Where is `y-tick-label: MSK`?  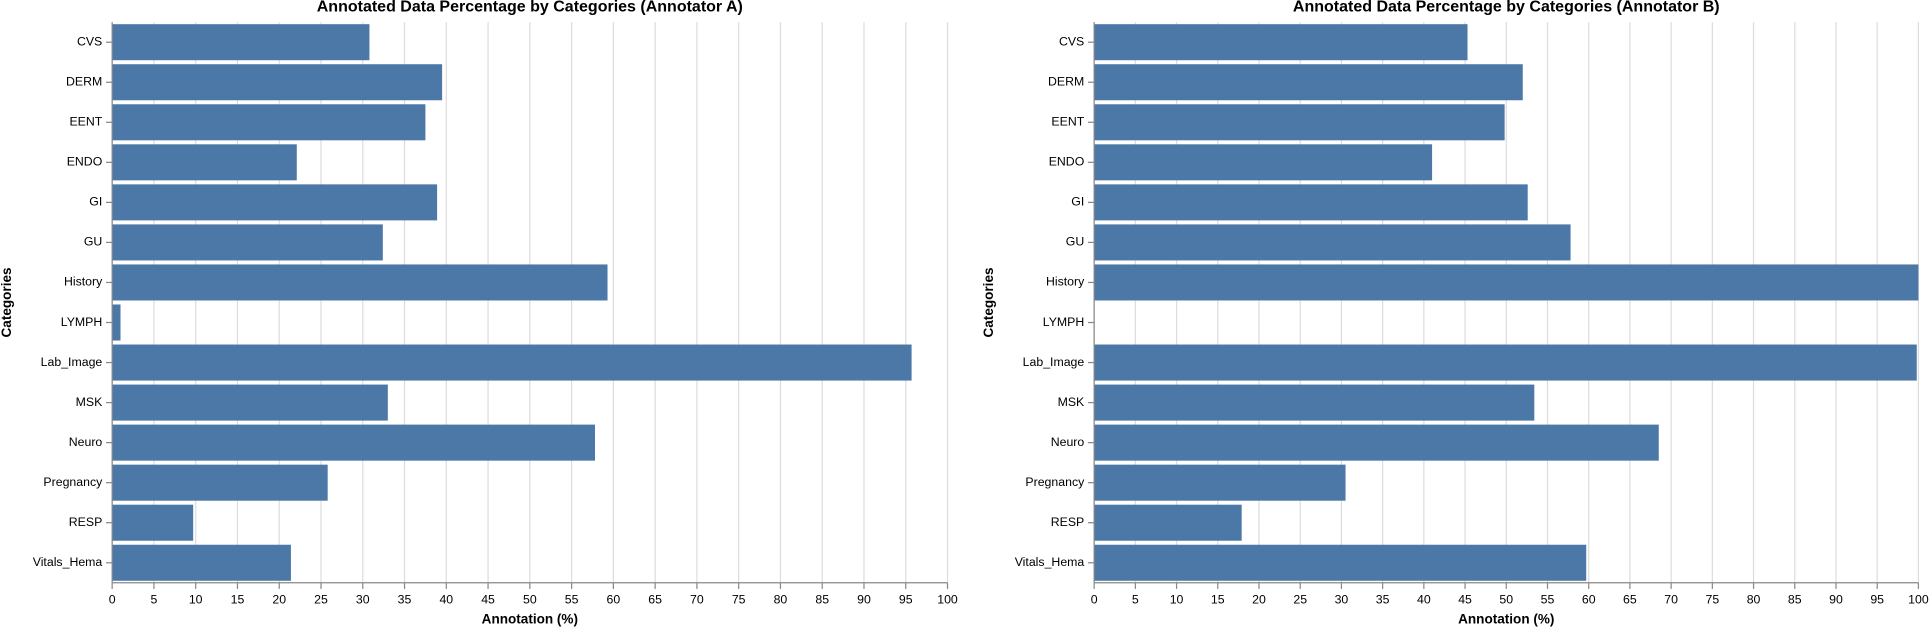
y-tick-label: MSK is located at coordinates (1071, 402).